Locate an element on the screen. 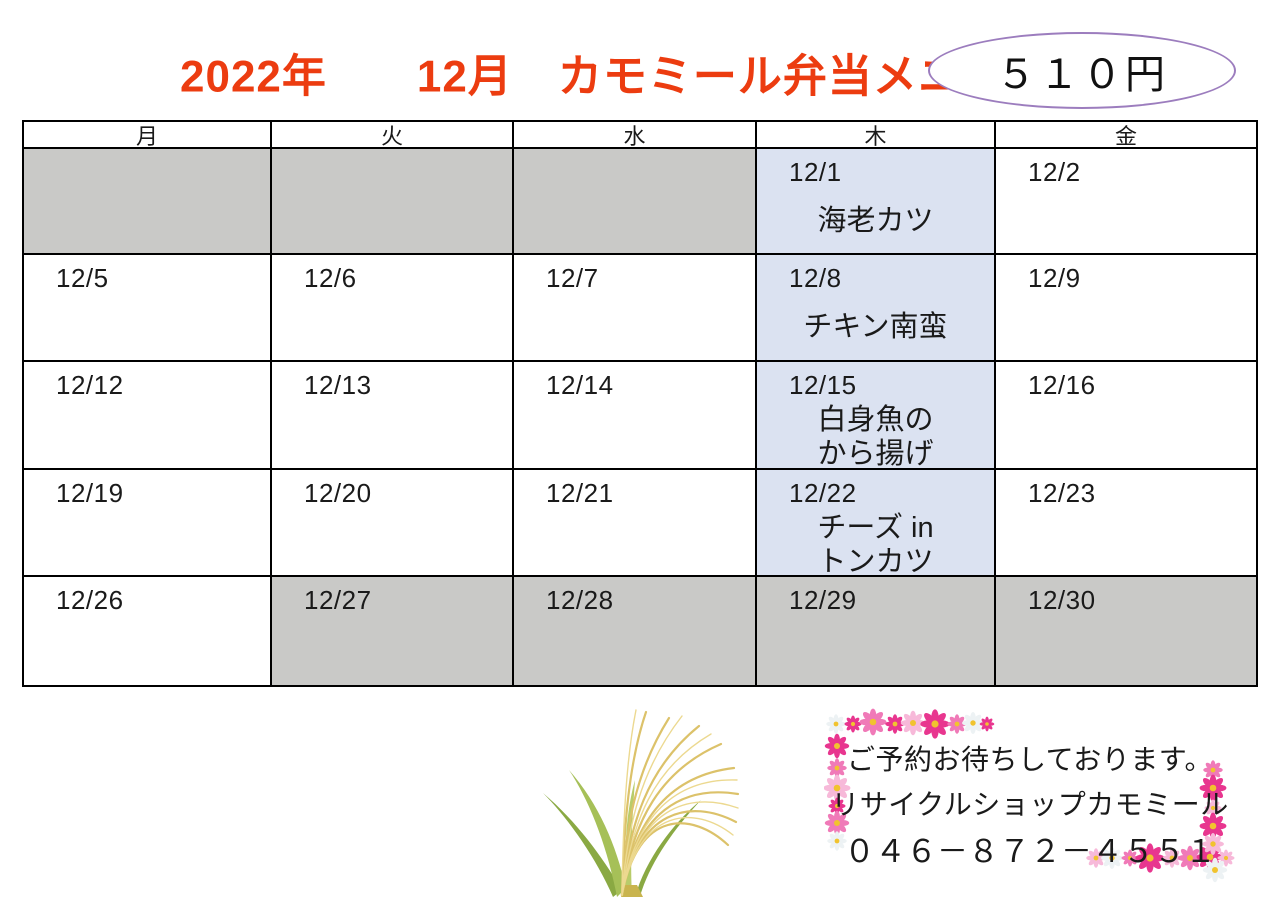  calendar-cell-12-9: 12/9 is located at coordinates (1126, 308).